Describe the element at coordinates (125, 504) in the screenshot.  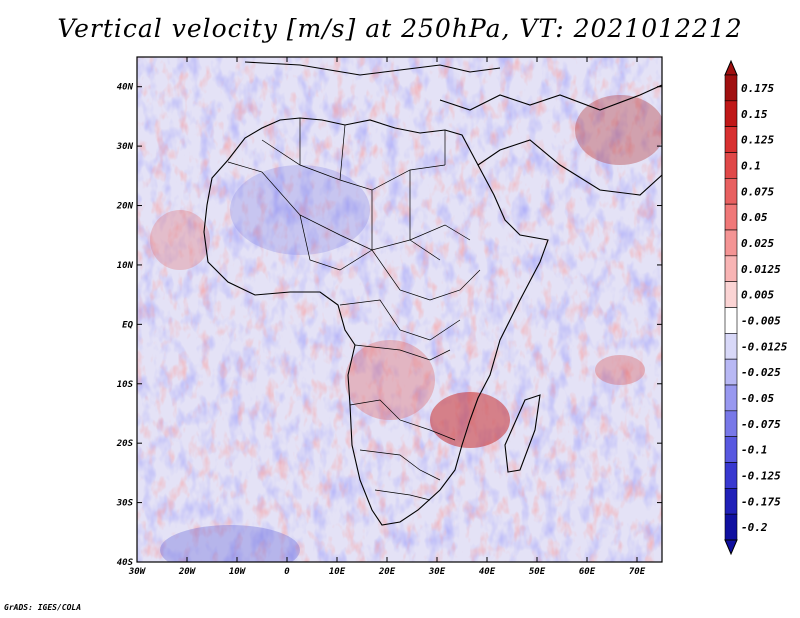
I see `lat-tick-label: 30S` at that location.